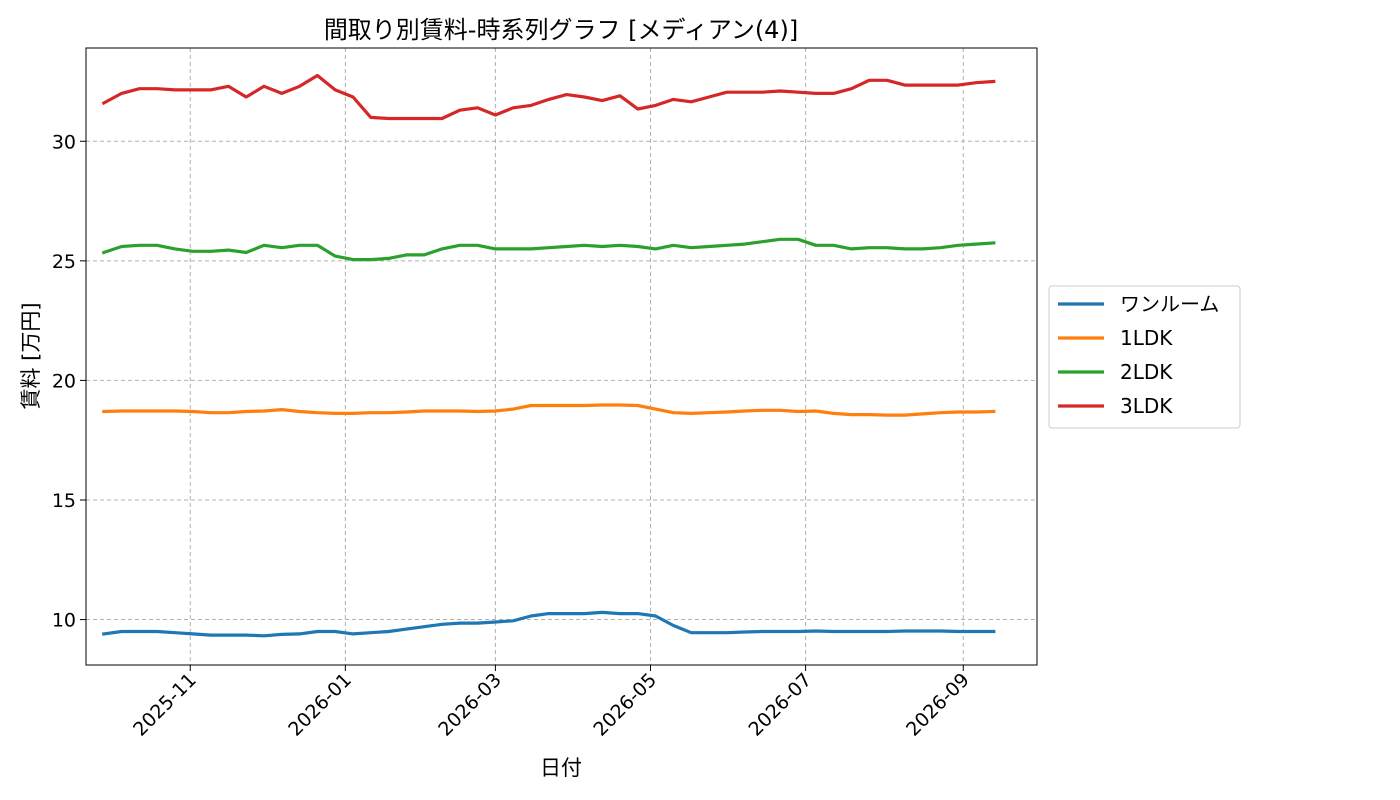 The image size is (1400, 800). What do you see at coordinates (561, 30) in the screenshot?
I see `chart-title: 間取り別賃料-時系列グラフ [メディアン(4)]` at bounding box center [561, 30].